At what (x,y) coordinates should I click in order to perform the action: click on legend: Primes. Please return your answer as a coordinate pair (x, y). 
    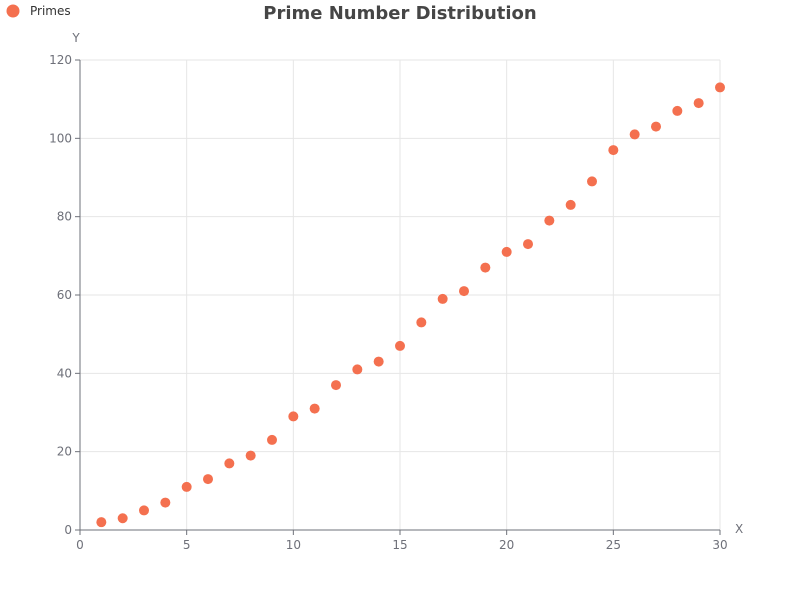
    Looking at the image, I should click on (38, 11).